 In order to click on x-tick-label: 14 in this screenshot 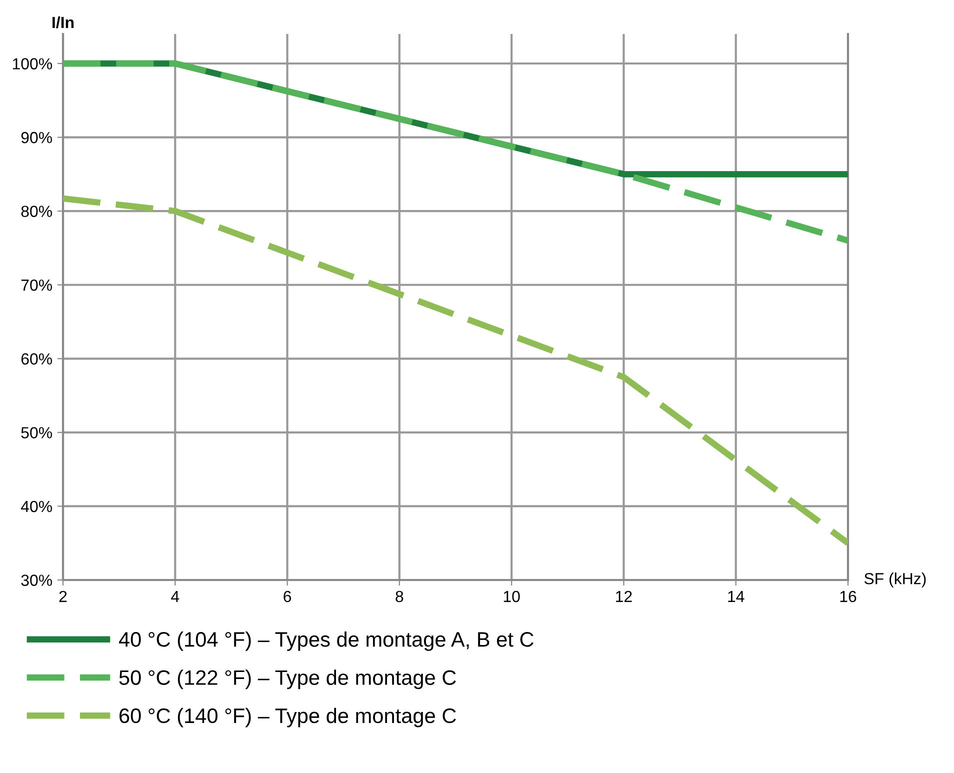, I will do `click(736, 596)`.